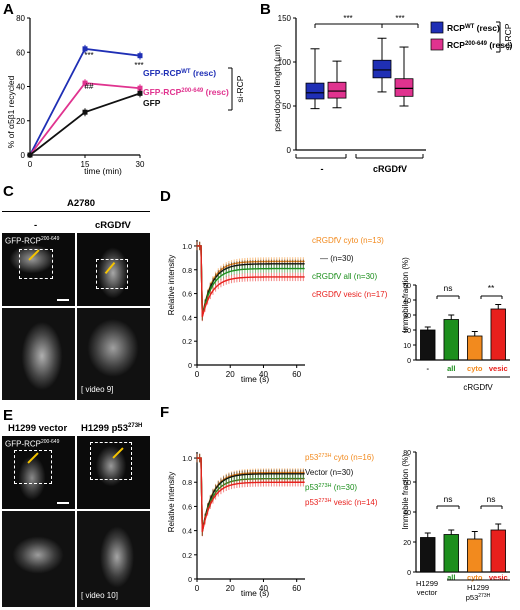 Image resolution: width=520 pixels, height=610 pixels. I want to click on panel-e-image-top-left: GFP-RCP200-649, so click(38, 472).